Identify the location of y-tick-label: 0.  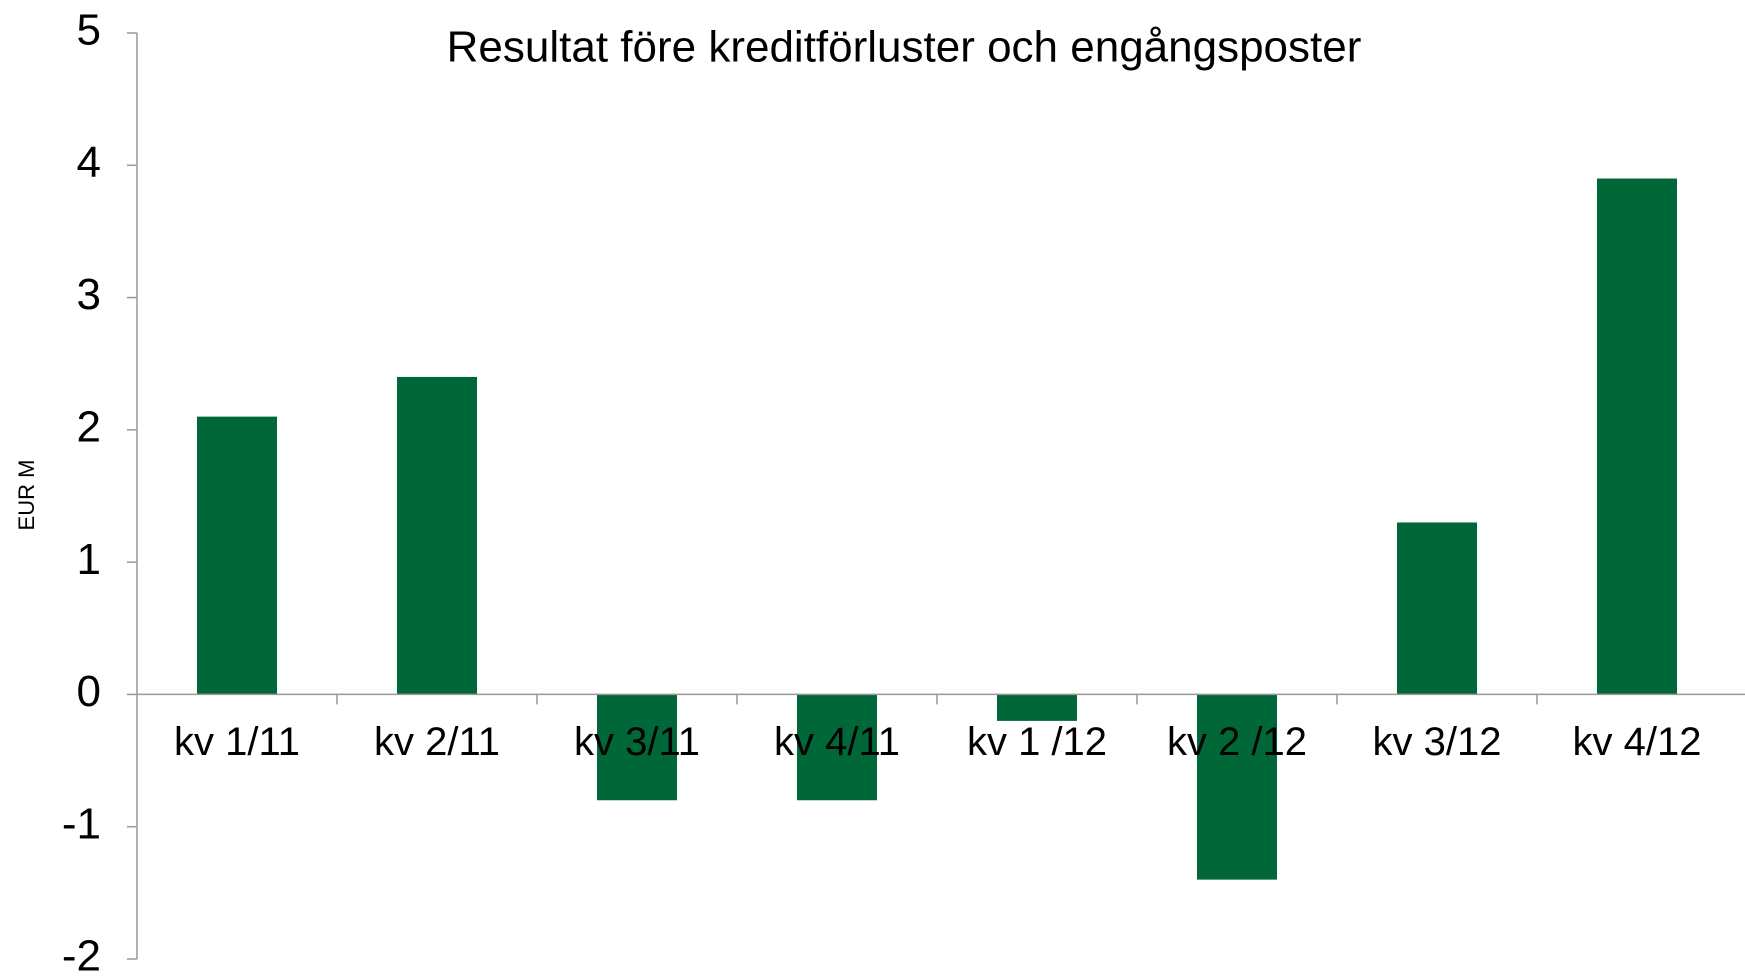
(89, 691).